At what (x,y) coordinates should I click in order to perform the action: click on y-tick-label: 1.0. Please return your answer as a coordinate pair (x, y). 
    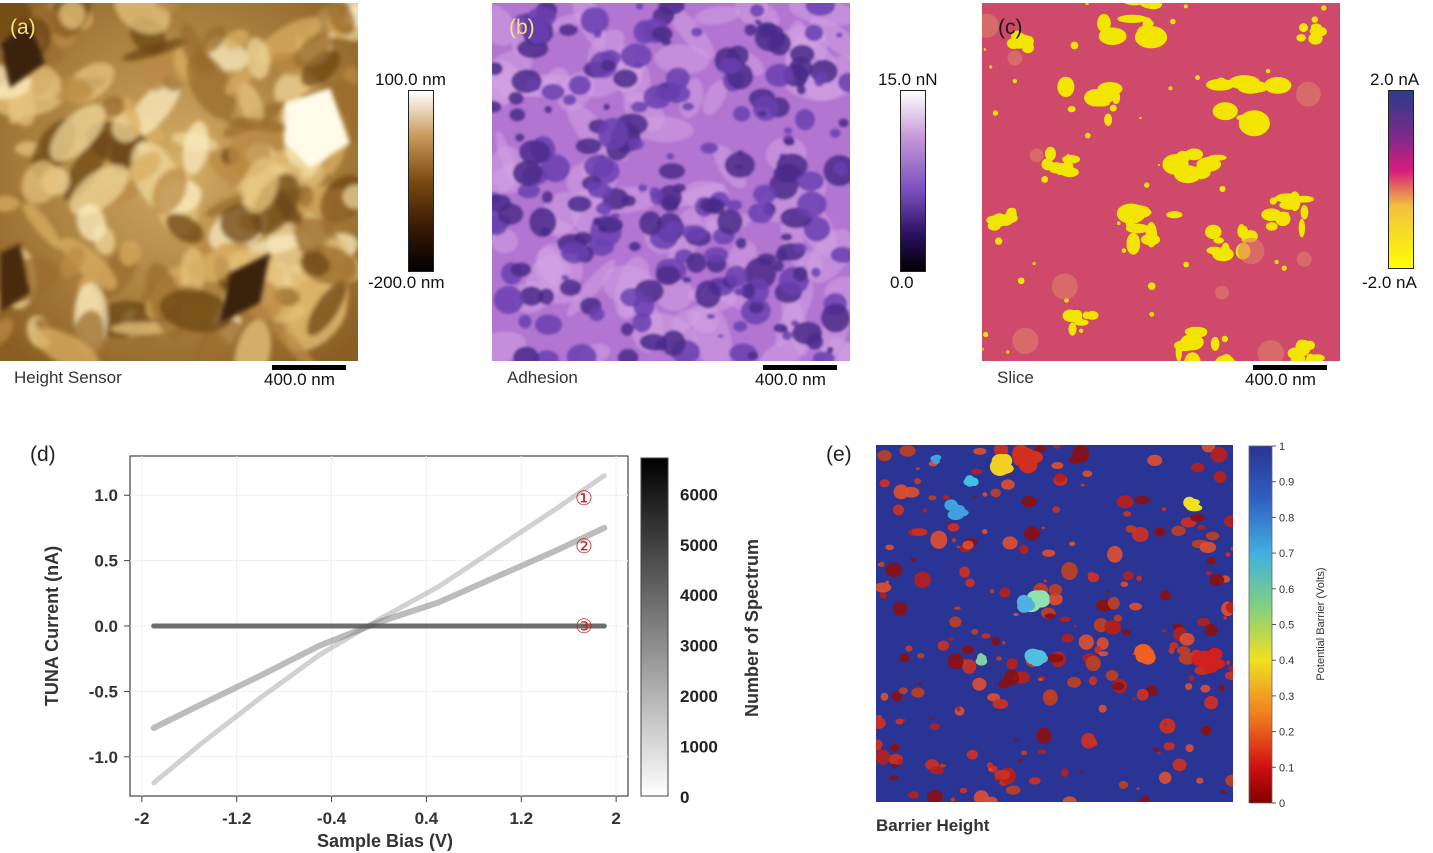
    Looking at the image, I should click on (106, 495).